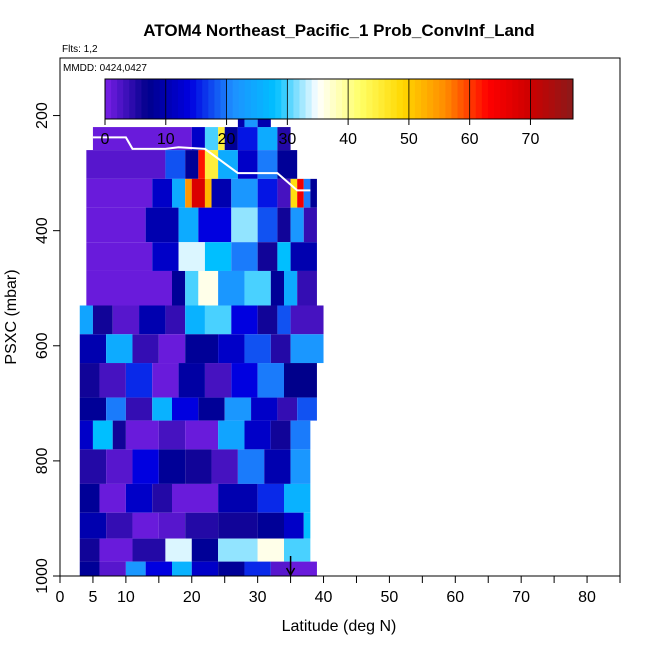 Image resolution: width=650 pixels, height=650 pixels. What do you see at coordinates (11, 316) in the screenshot?
I see `y-axis-label: PSXC (mbar)` at bounding box center [11, 316].